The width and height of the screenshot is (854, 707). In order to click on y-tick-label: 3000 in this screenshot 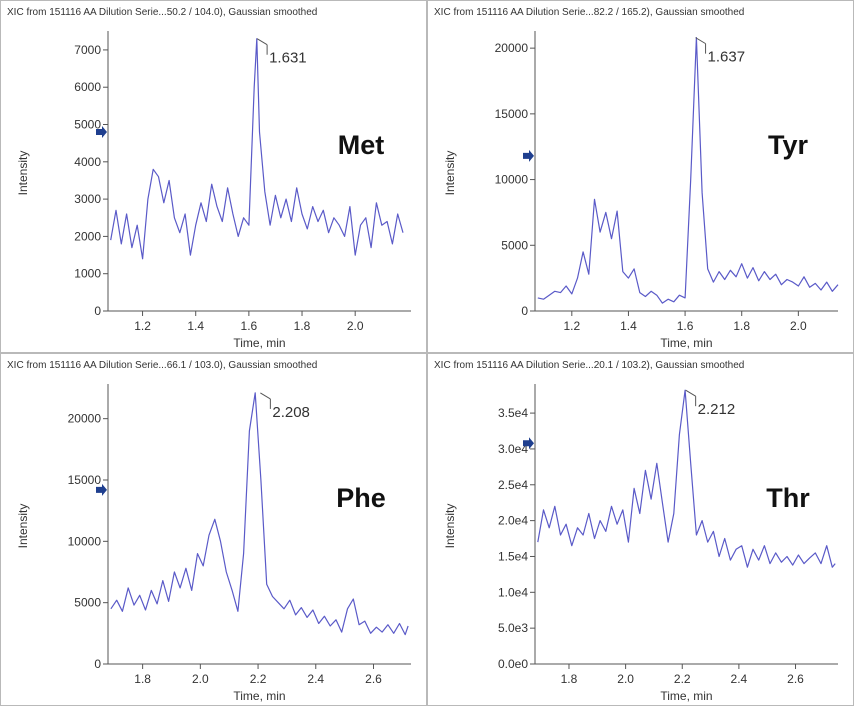, I will do `click(87, 199)`.